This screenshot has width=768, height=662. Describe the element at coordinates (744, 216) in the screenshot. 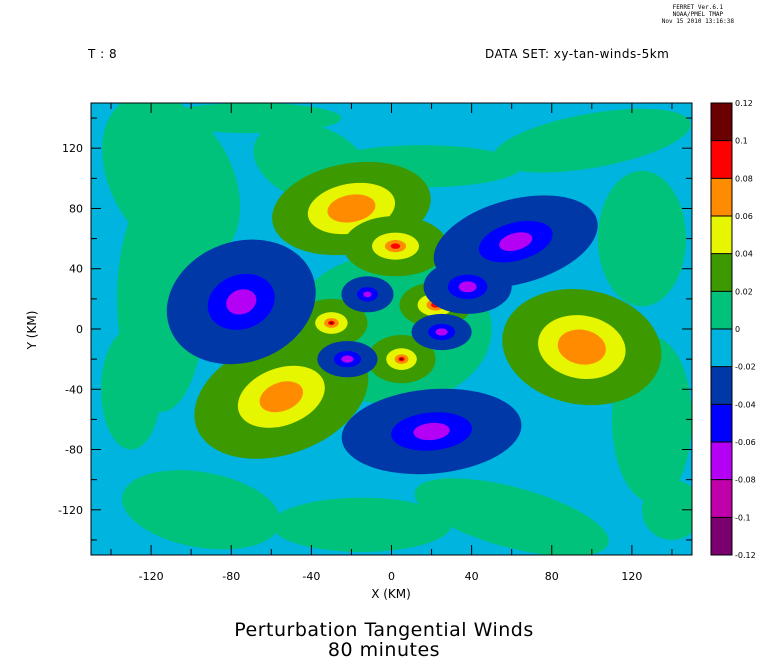

I see `colorbar-label: 0.06` at that location.